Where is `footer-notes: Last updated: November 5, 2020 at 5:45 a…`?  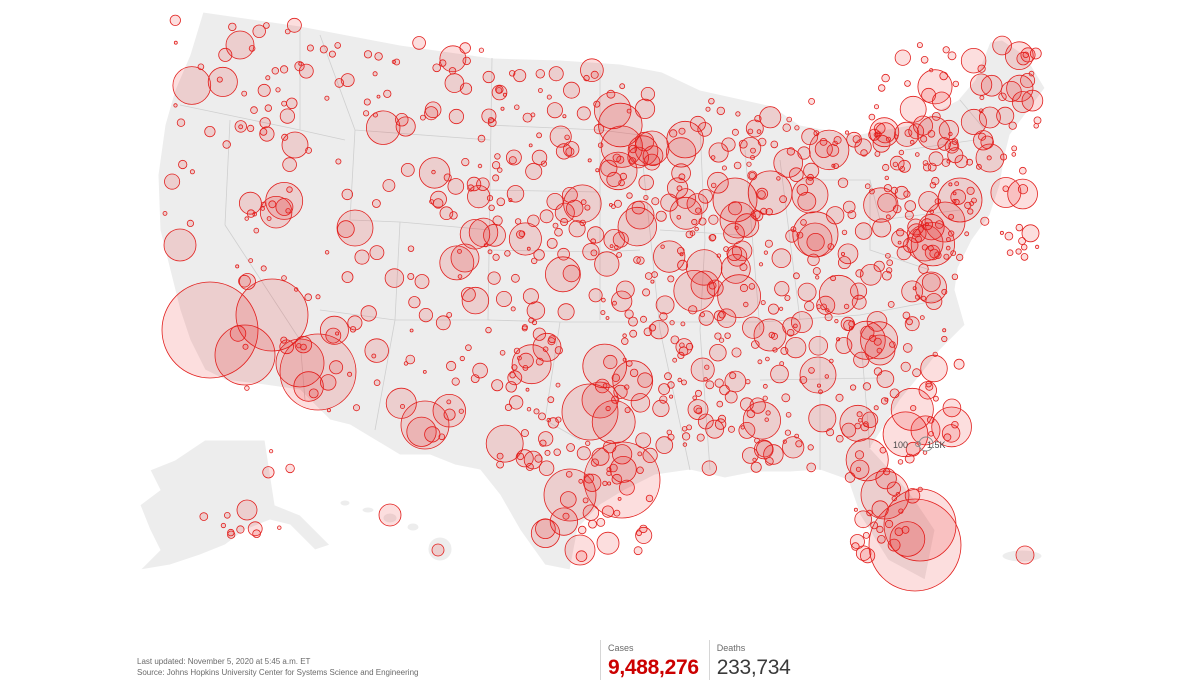 footer-notes: Last updated: November 5, 2020 at 5:45 a… is located at coordinates (277, 667).